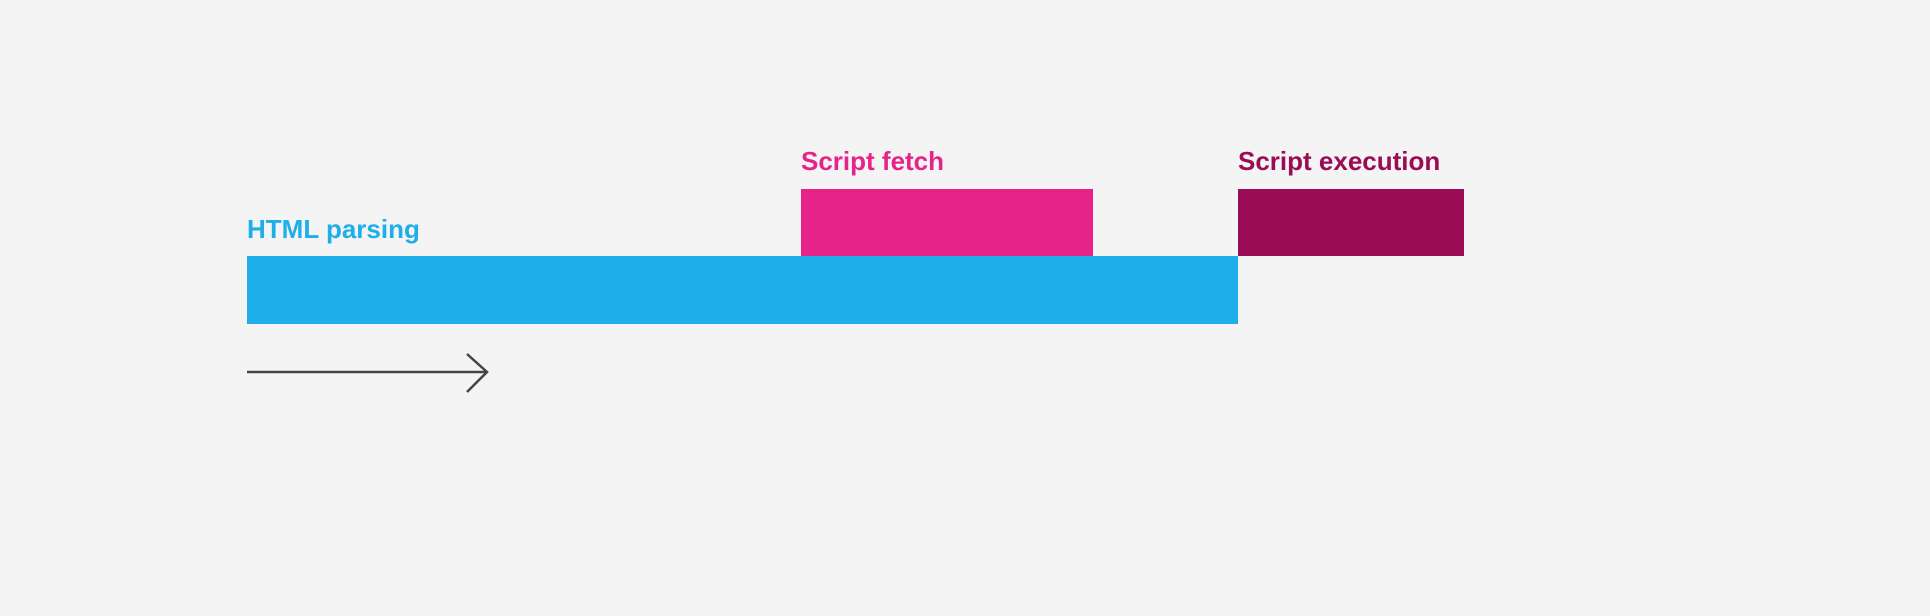 Image resolution: width=1930 pixels, height=616 pixels. I want to click on script-execution-bar, so click(1351, 222).